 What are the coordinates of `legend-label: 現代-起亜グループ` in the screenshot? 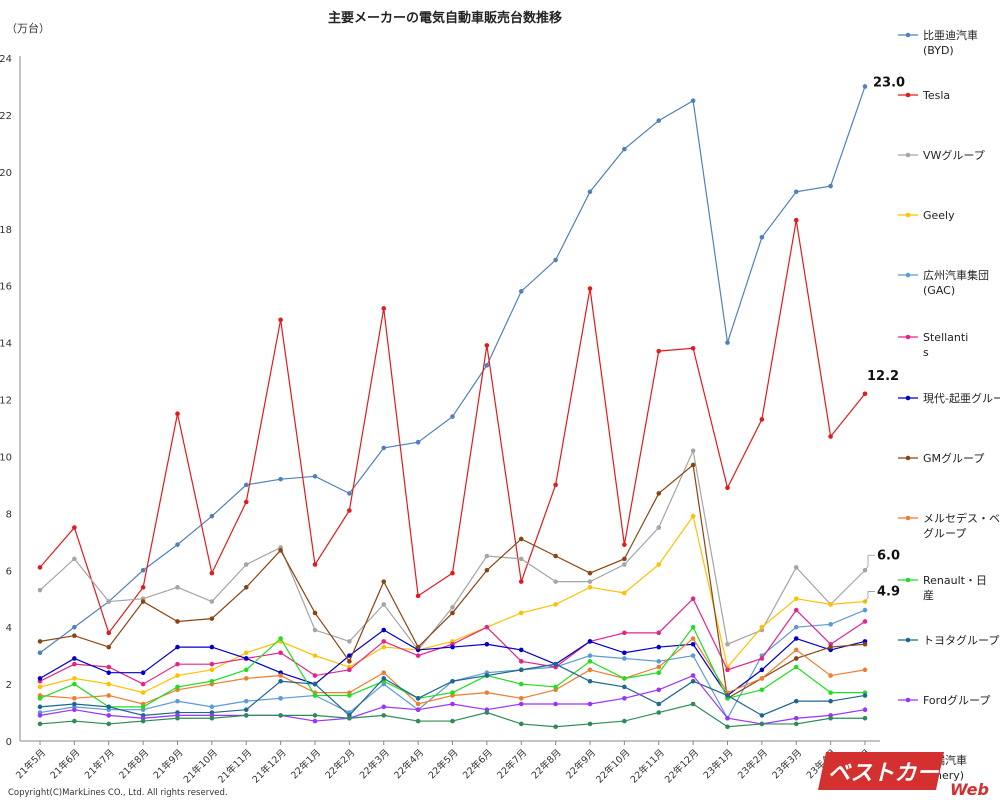 It's located at (961, 398).